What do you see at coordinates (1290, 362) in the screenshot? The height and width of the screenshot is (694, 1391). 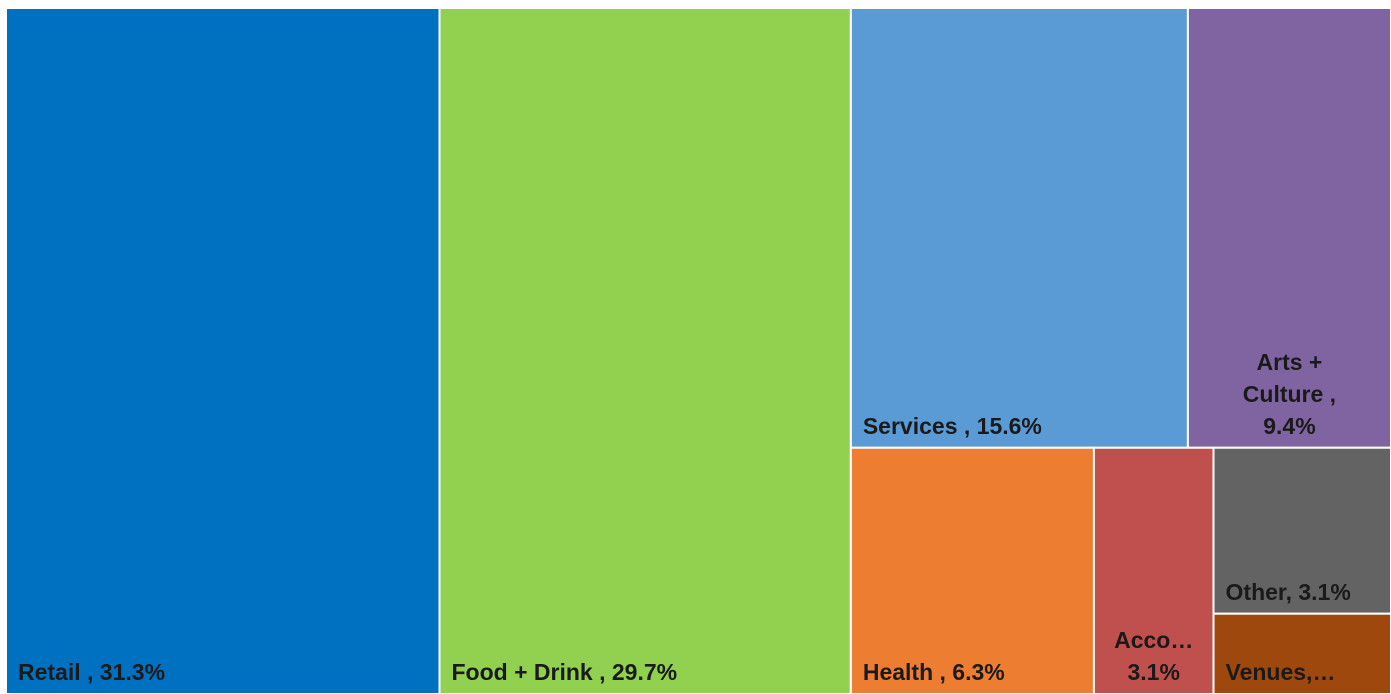 I see `data-label: Arts +` at bounding box center [1290, 362].